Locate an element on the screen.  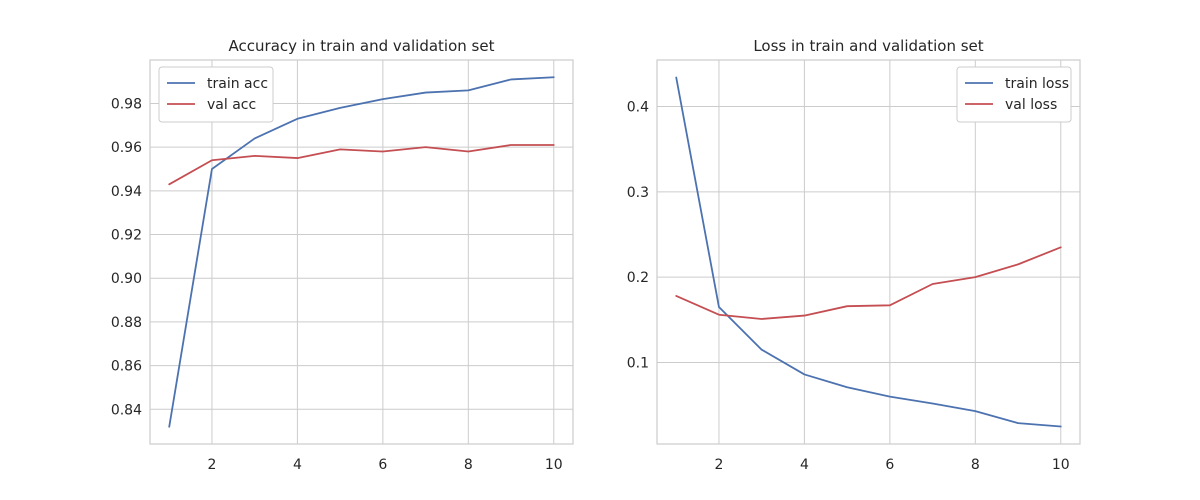
accuracy-y-tick-label: 0.96 is located at coordinates (126, 148).